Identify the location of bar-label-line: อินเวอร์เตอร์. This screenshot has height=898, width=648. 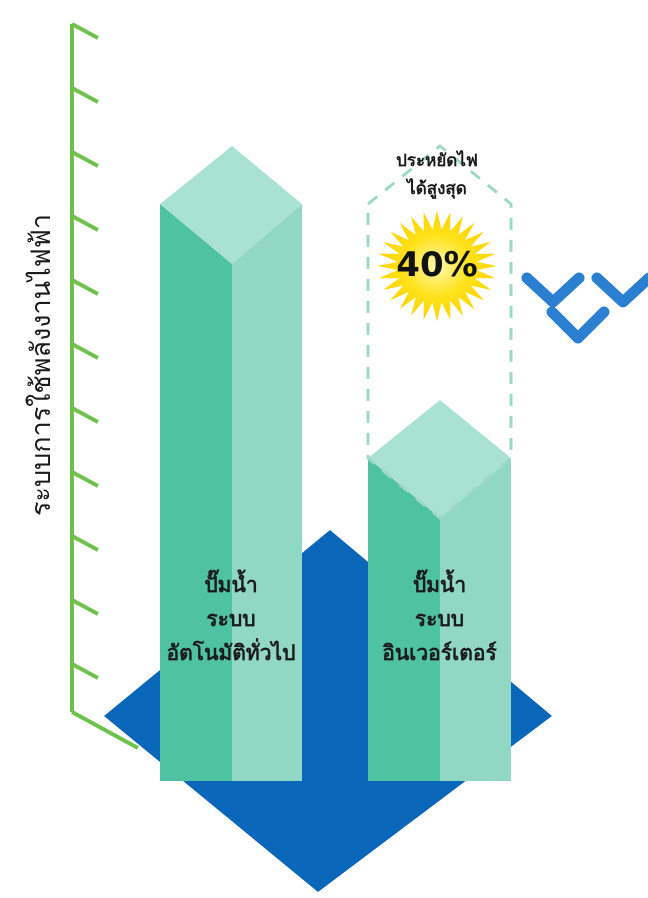
(440, 653).